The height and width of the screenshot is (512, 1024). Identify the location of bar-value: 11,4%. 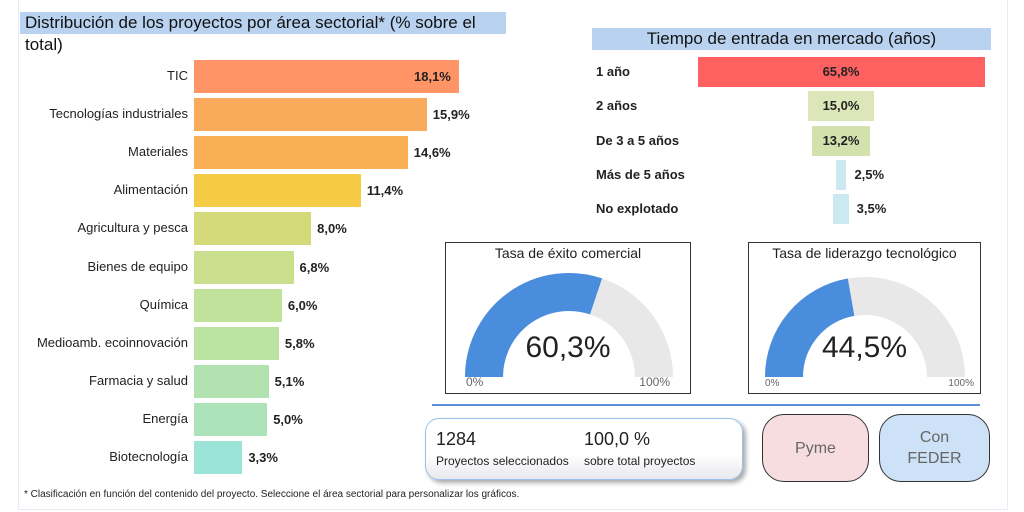
(385, 191).